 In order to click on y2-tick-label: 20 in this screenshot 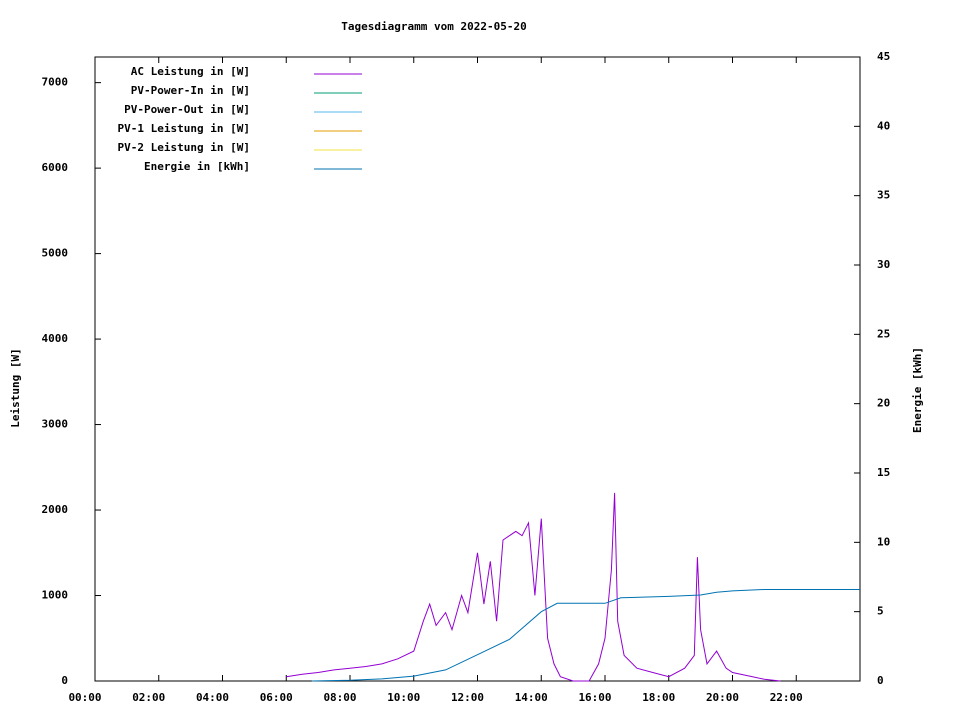, I will do `click(883, 403)`.